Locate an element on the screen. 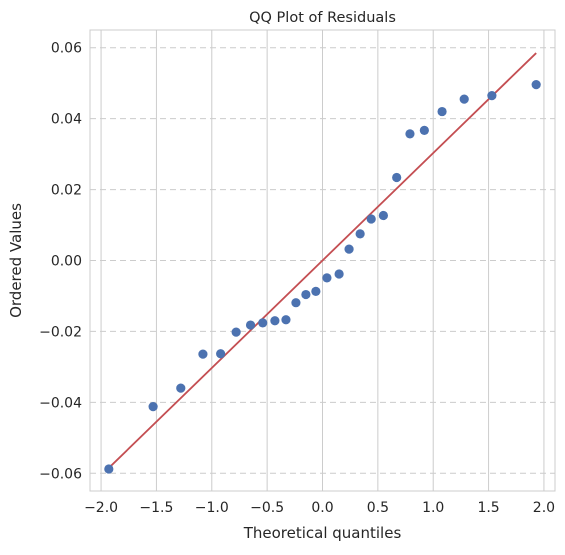 This screenshot has width=565, height=555. y-tick-label: 0.06 is located at coordinates (66, 49).